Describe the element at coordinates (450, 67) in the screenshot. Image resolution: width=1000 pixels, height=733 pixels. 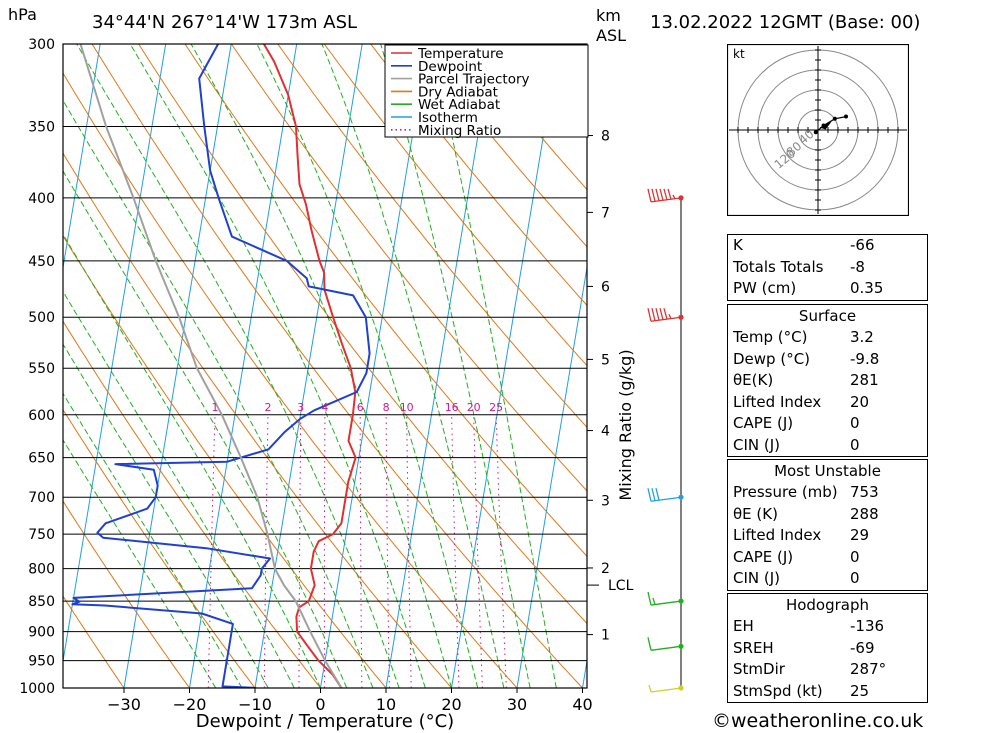
I see `legend-entry: Dewpoint` at that location.